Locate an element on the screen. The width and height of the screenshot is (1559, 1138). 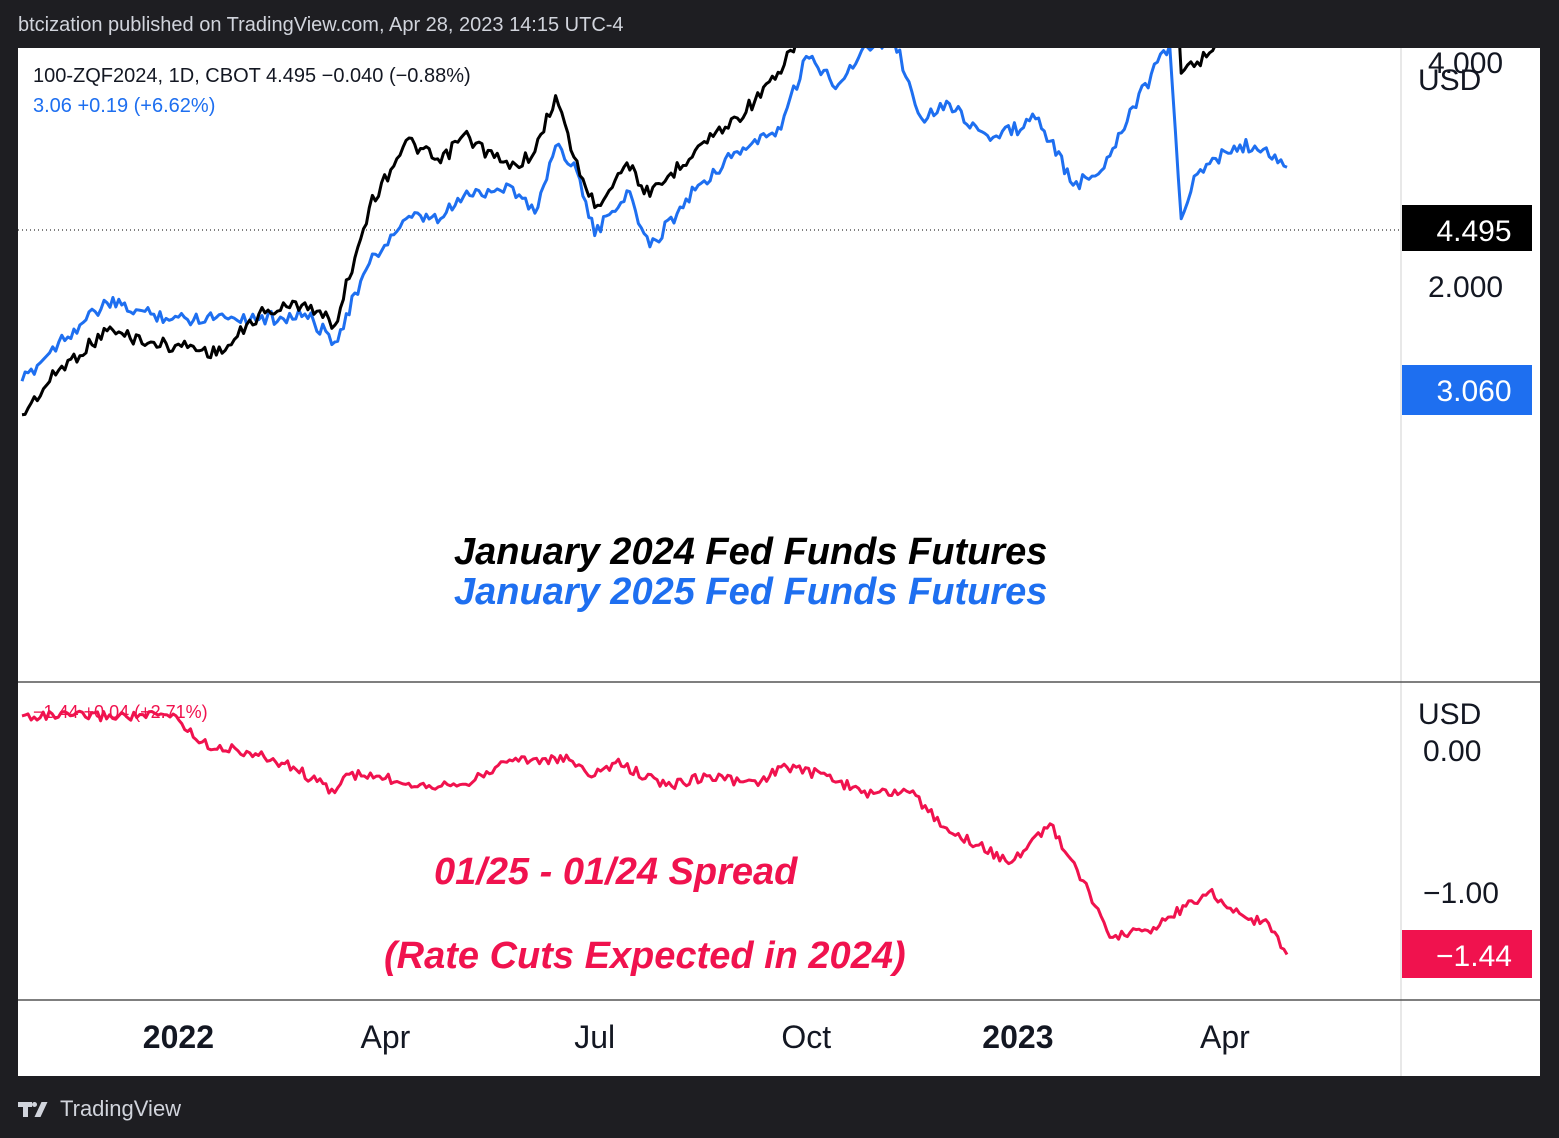
top-tick-label: 4.000 is located at coordinates (1465, 64).